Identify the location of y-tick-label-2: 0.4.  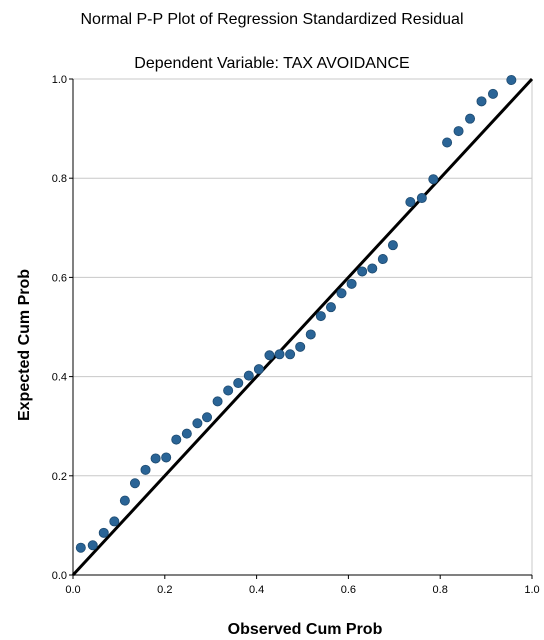
(59, 378).